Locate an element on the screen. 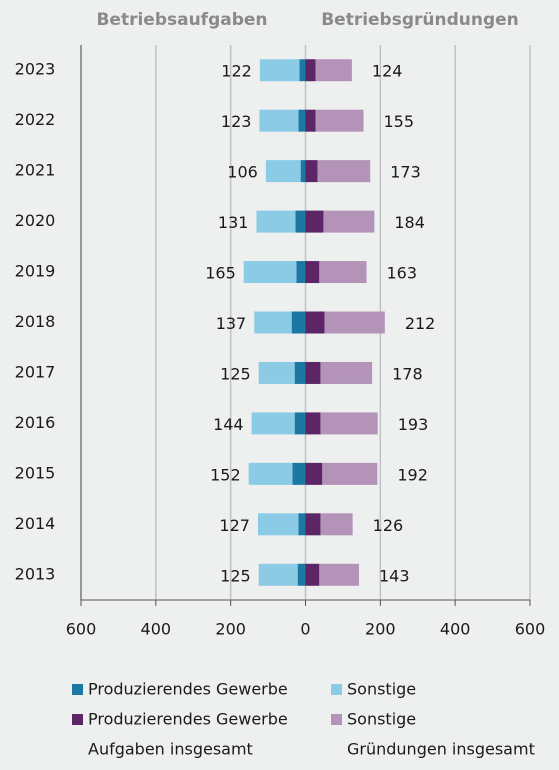 This screenshot has width=559, height=770. total-label: 126 is located at coordinates (388, 525).